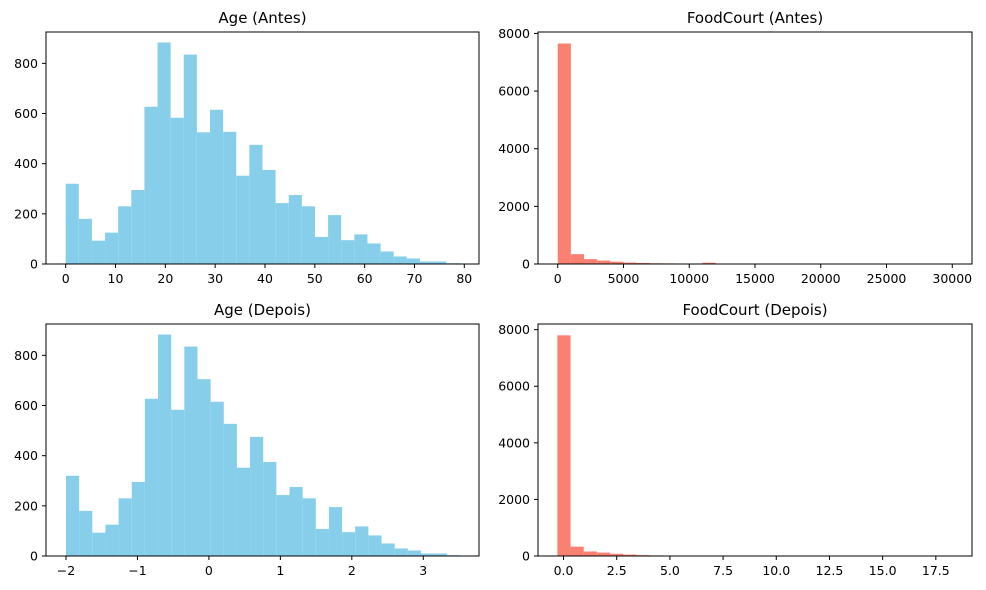 This screenshot has width=986, height=590. What do you see at coordinates (66, 570) in the screenshot?
I see `x-tick-label: −2` at bounding box center [66, 570].